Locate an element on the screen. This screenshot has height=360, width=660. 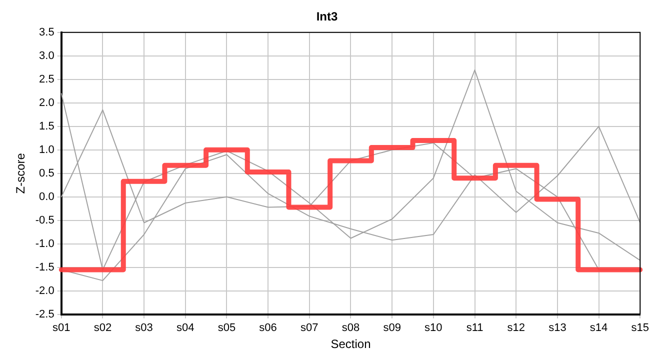
y-tick-label: -0.5 is located at coordinates (44, 220).